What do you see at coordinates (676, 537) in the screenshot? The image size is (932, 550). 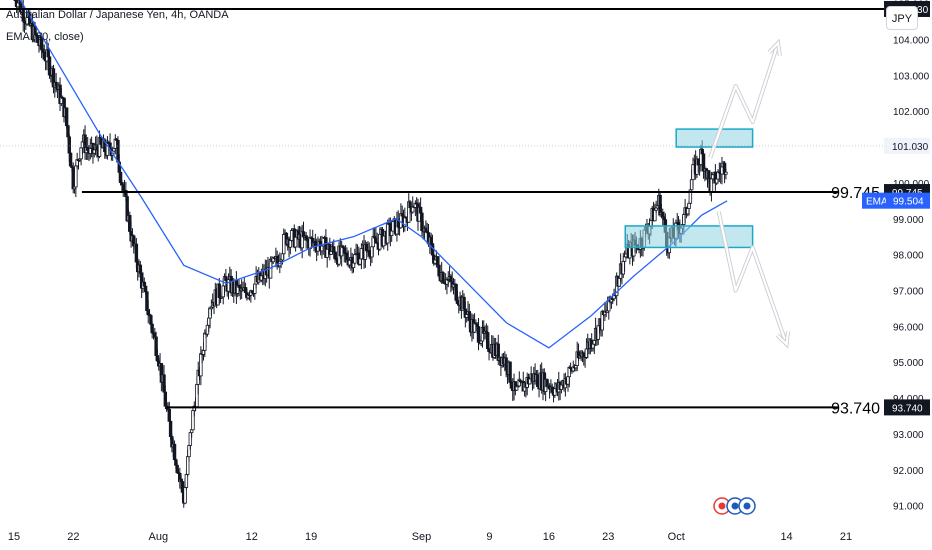 I see `time-tick-label: Oct` at bounding box center [676, 537].